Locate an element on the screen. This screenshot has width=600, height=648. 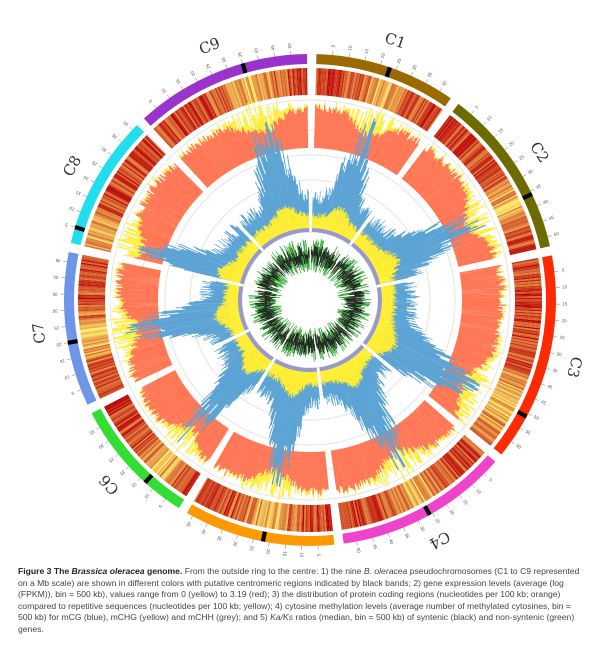
tick-label: 15 is located at coordinates (285, 554).